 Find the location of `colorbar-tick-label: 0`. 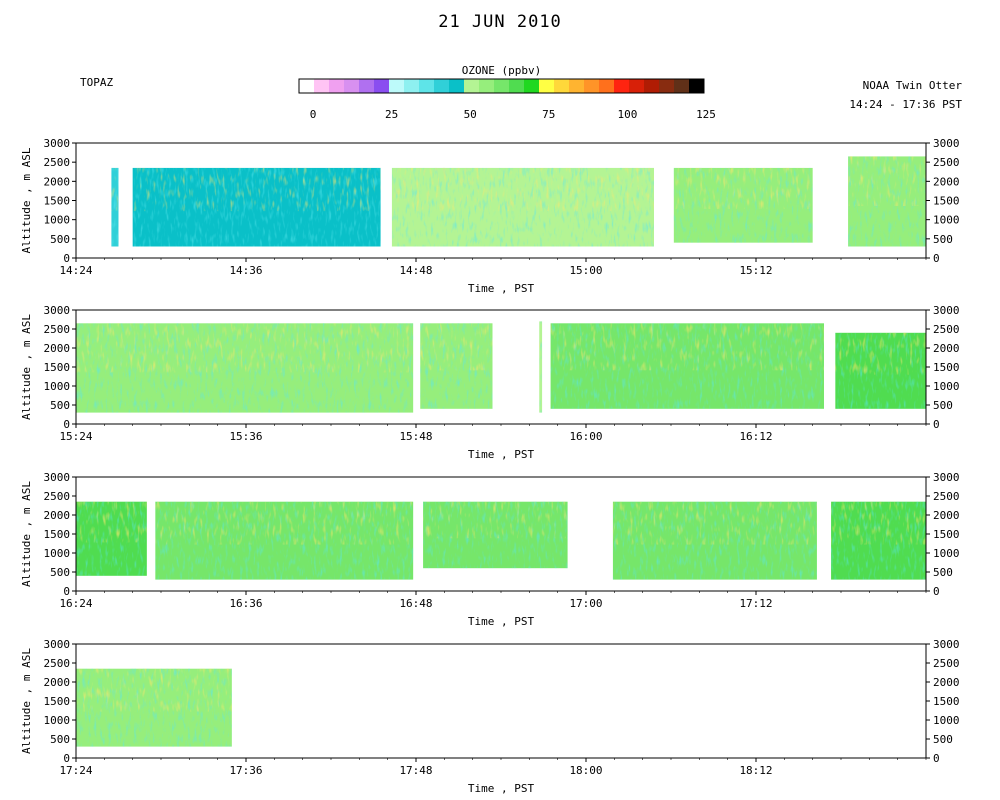

colorbar-tick-label: 0 is located at coordinates (313, 114).